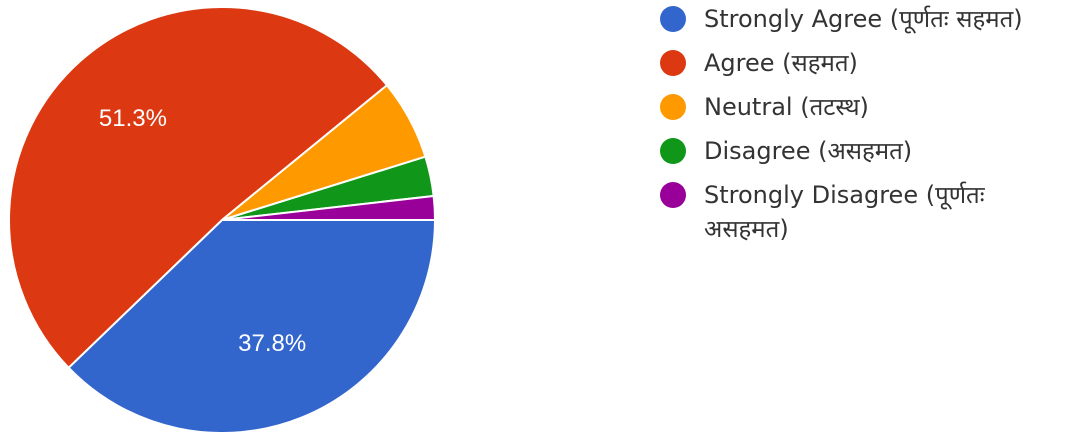 The image size is (1067, 432). I want to click on legend-label: Strongly Disagree (पूर्णतः असहमत), so click(844, 212).